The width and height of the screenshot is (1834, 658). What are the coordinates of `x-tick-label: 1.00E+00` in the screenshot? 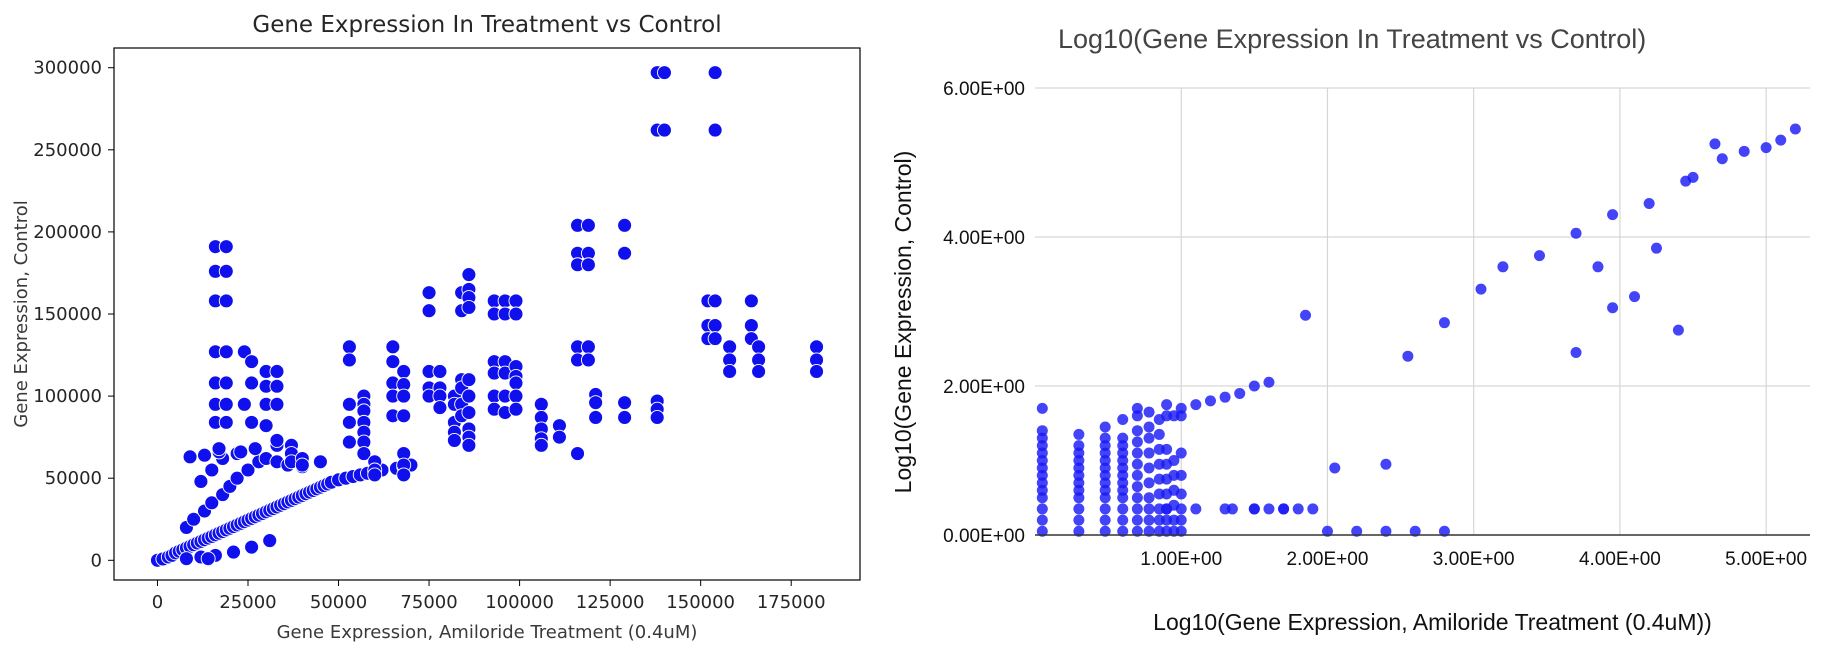 It's located at (1181, 559).